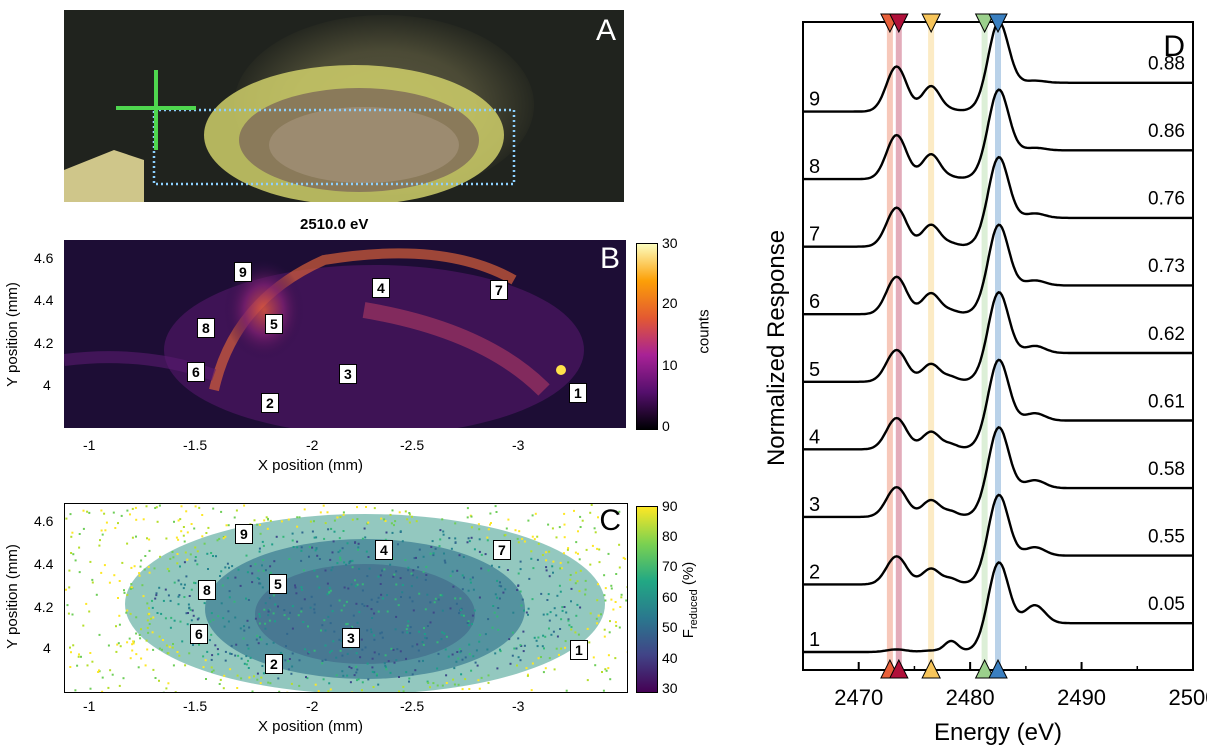 Image resolution: width=1207 pixels, height=746 pixels. Describe the element at coordinates (311, 465) in the screenshot. I see `panel-b-xlabel: X position (mm)` at that location.